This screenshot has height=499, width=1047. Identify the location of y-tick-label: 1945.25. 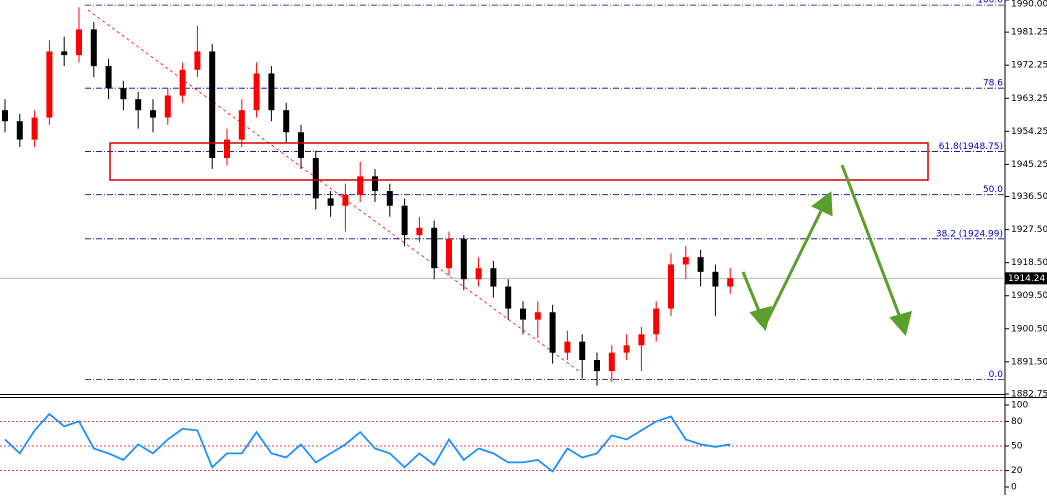
(1029, 165).